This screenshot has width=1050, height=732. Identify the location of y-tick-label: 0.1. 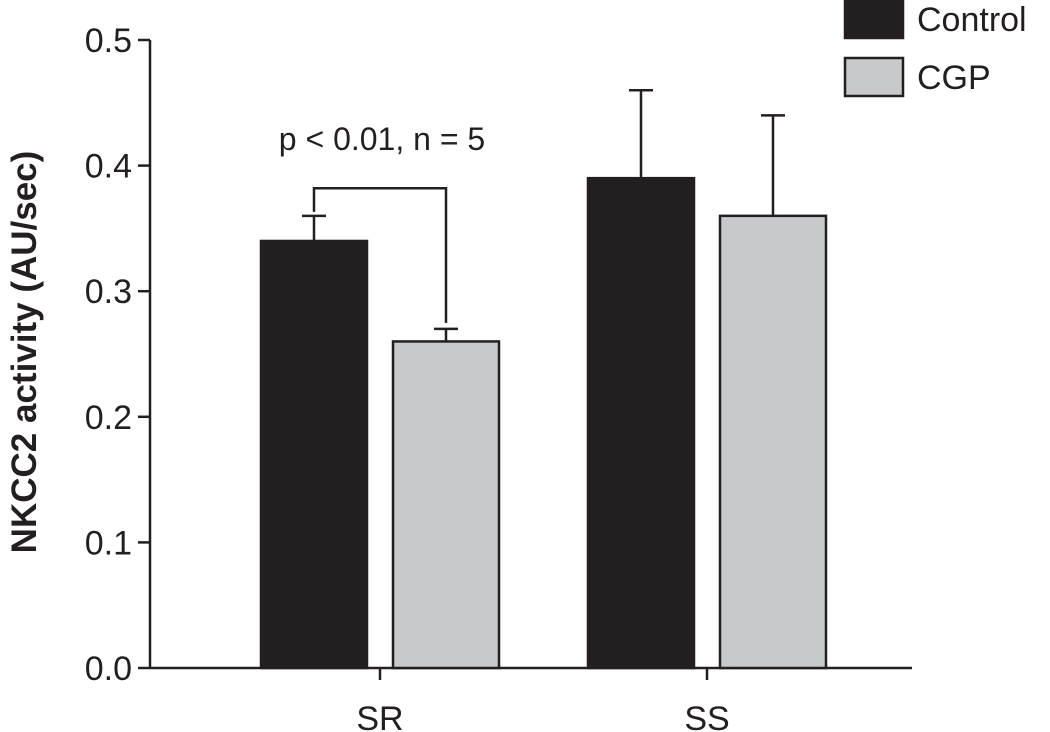
(108, 543).